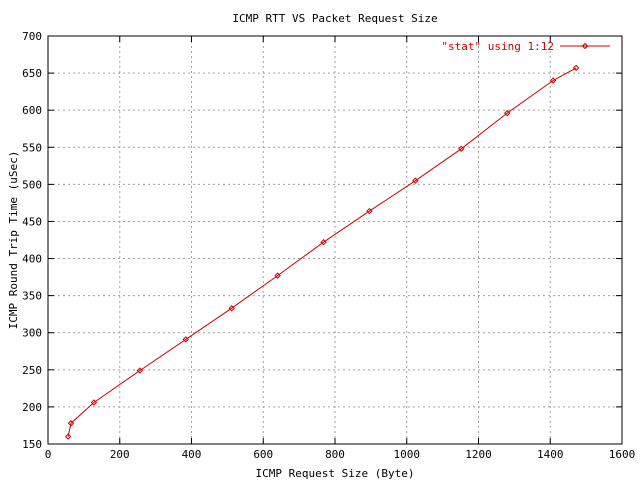  Describe the element at coordinates (32, 147) in the screenshot. I see `y-tick-label: 550` at that location.